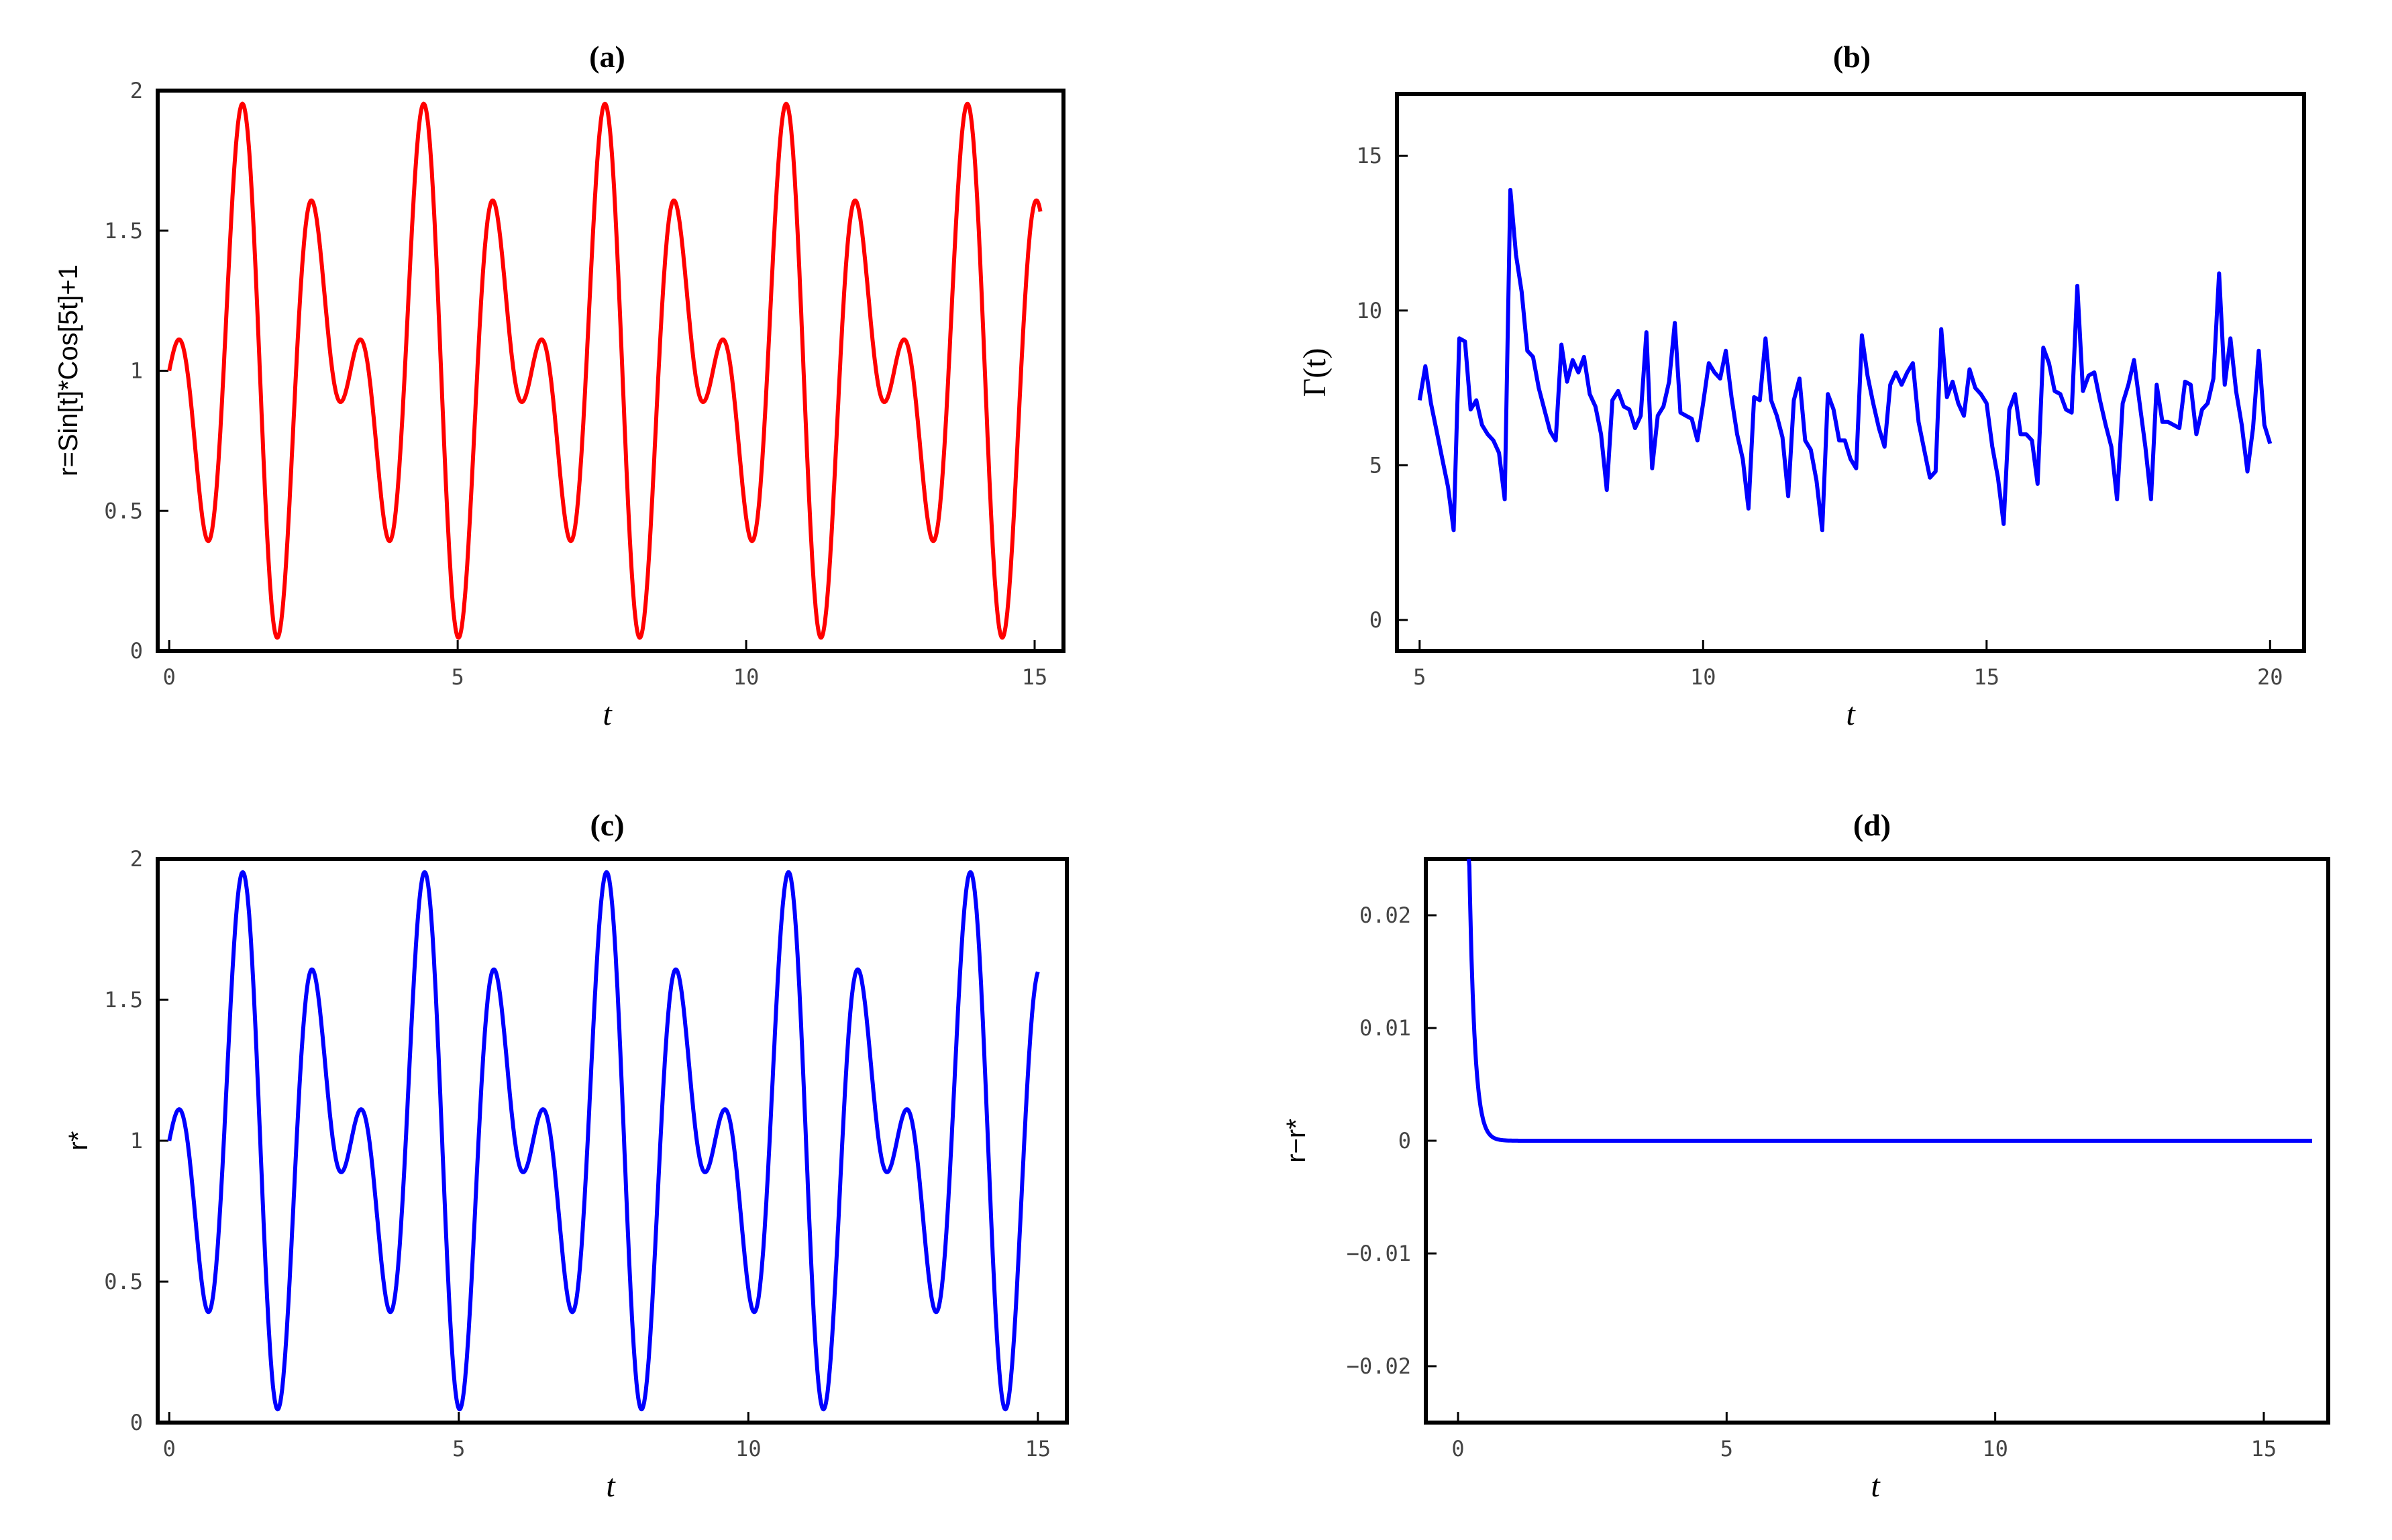 Image resolution: width=2392 pixels, height=1540 pixels. I want to click on chart-b-ylabel: Γ(t), so click(1315, 372).